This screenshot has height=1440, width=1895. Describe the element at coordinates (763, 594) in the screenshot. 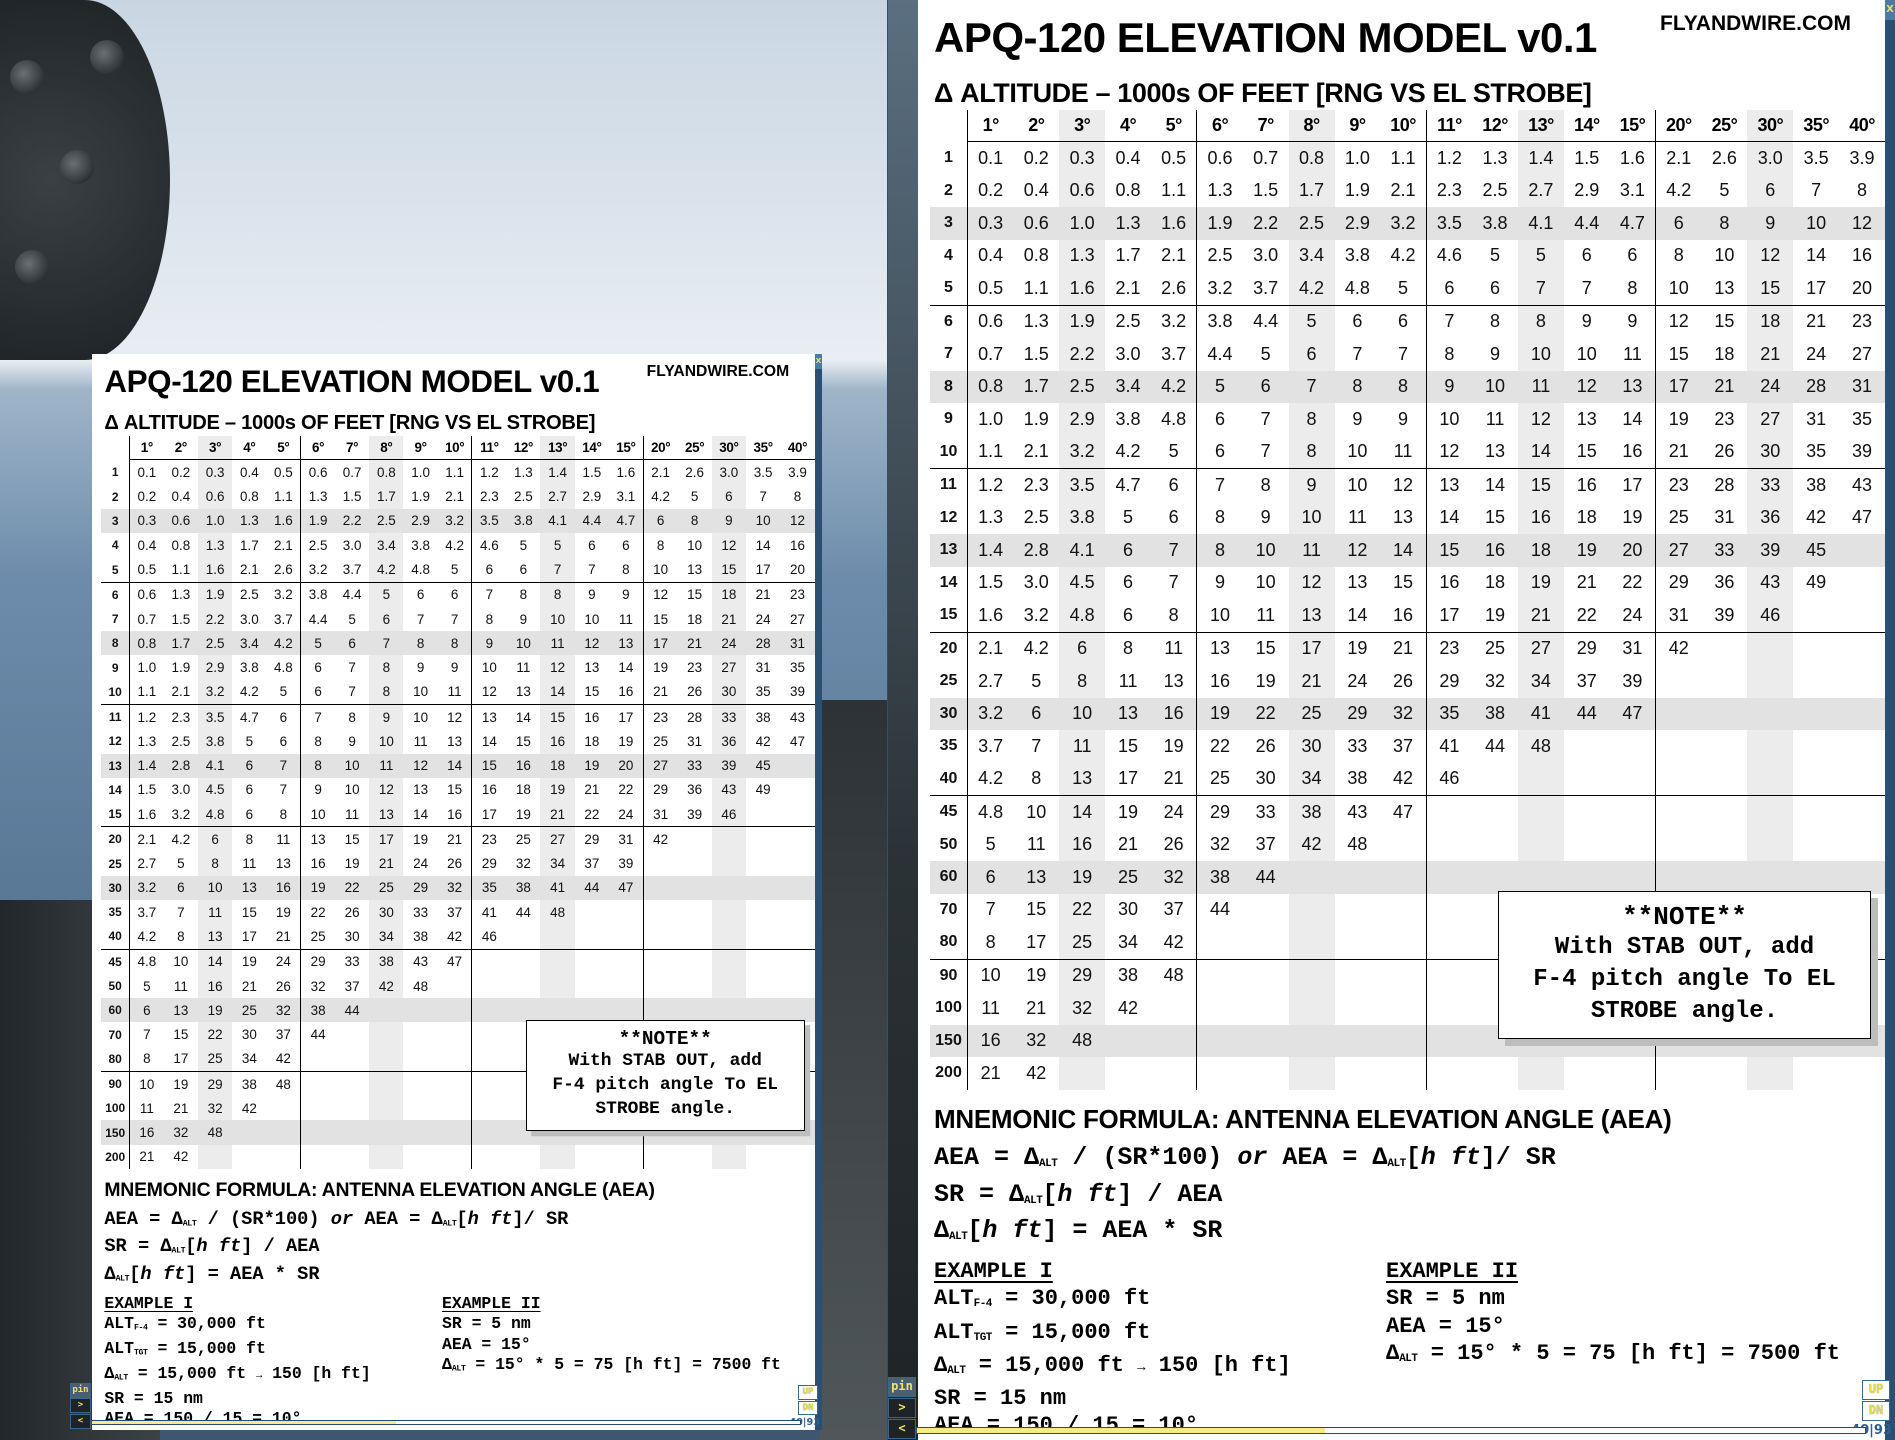

I see `table-cell: 21` at that location.